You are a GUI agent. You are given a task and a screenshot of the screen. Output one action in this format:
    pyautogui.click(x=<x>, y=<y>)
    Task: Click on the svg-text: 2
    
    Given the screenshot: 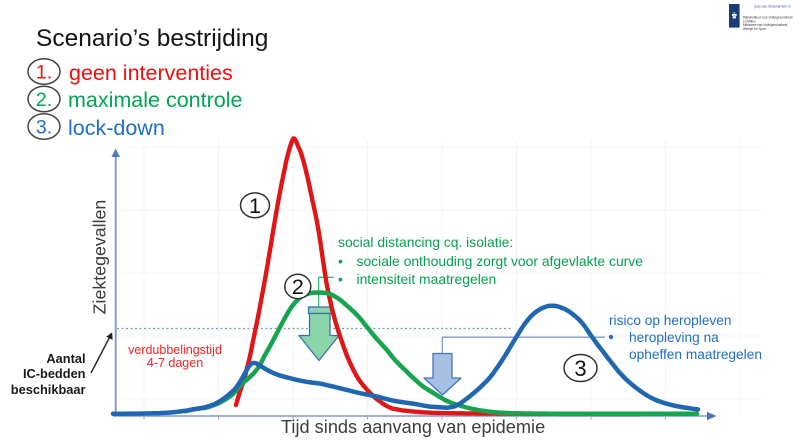 What is the action you would take?
    pyautogui.click(x=298, y=287)
    